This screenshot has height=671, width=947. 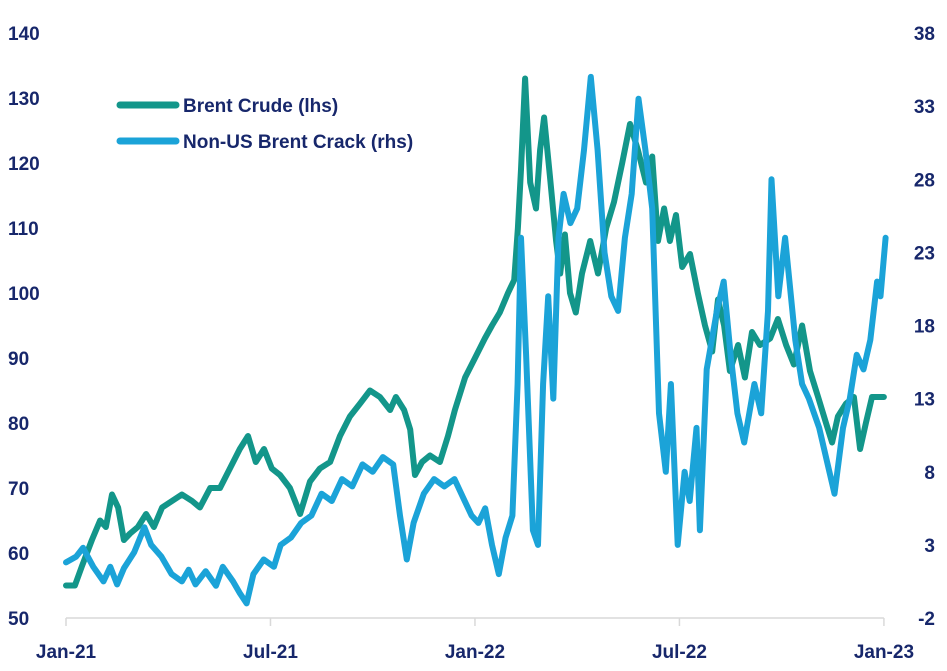 What do you see at coordinates (18, 489) in the screenshot?
I see `y-left-tick-label: 70` at bounding box center [18, 489].